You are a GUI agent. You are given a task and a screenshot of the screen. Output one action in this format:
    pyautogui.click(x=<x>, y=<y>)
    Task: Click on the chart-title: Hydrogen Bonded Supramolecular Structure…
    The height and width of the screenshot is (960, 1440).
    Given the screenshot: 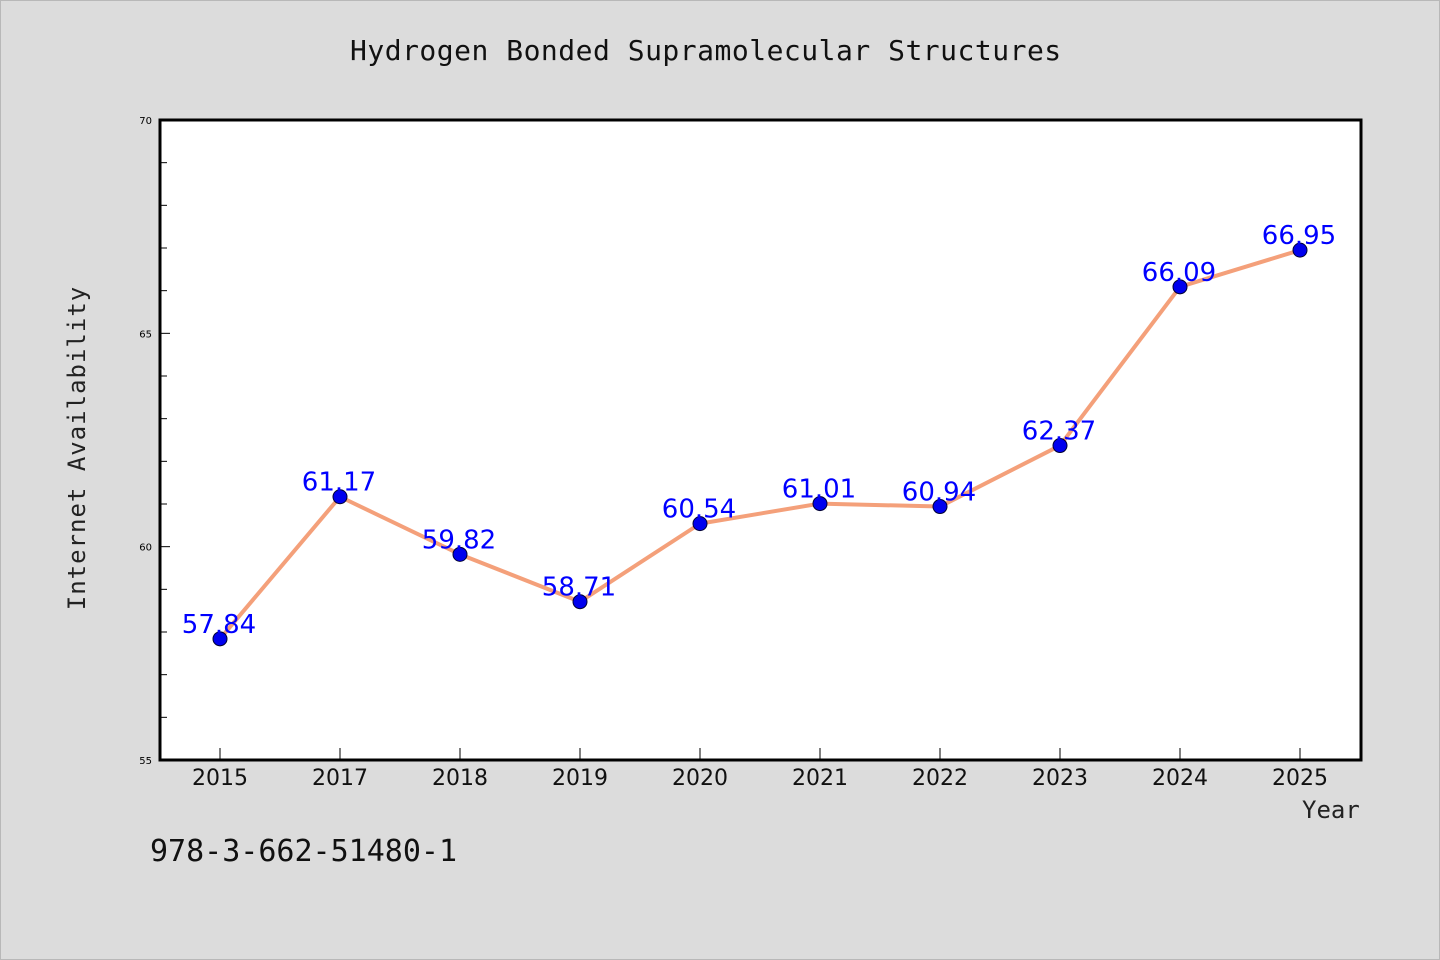 What is the action you would take?
    pyautogui.click(x=706, y=50)
    